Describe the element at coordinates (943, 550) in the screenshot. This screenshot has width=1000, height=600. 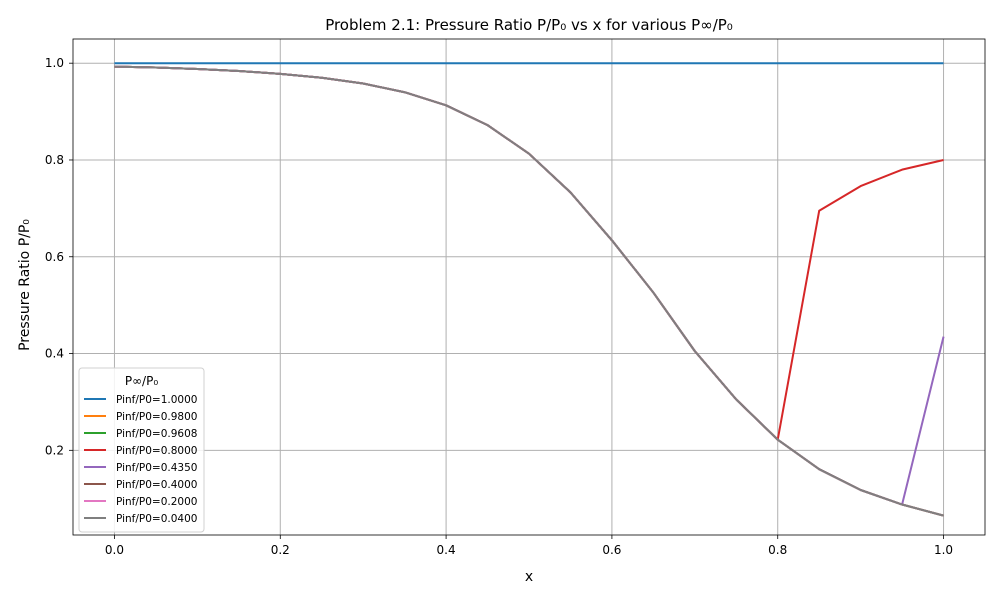
I see `x-tick-label: 1.0` at that location.